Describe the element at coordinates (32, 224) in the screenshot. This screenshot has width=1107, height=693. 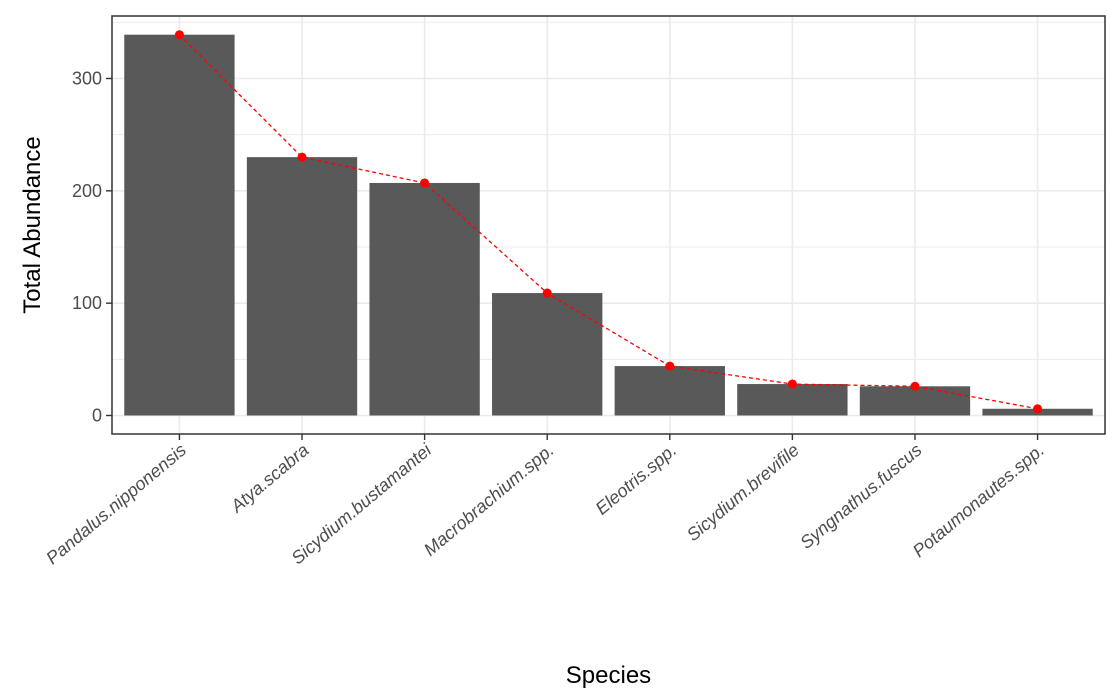
I see `y-axis-title: Total Abundance` at that location.